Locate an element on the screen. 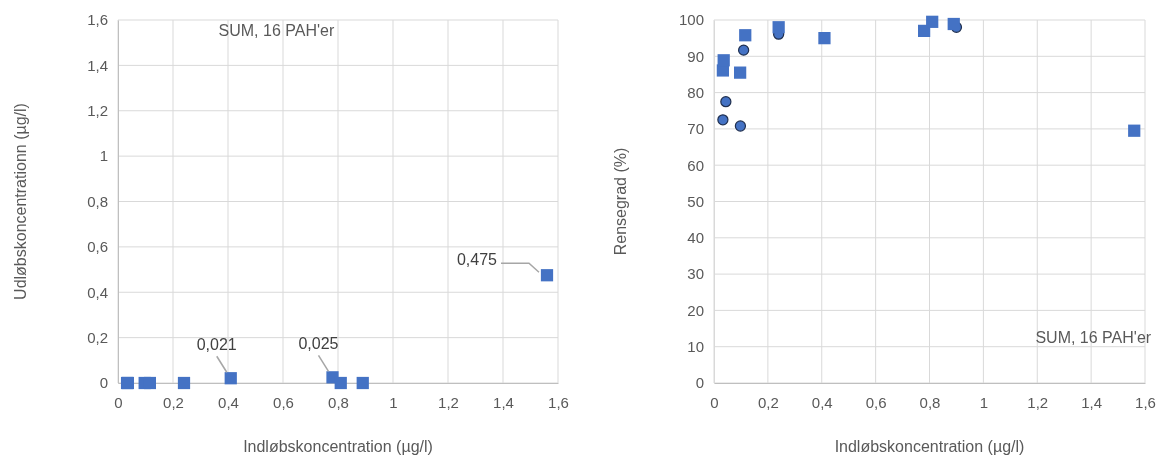 The height and width of the screenshot is (461, 1173). y-tick-label: 1 is located at coordinates (103, 156).